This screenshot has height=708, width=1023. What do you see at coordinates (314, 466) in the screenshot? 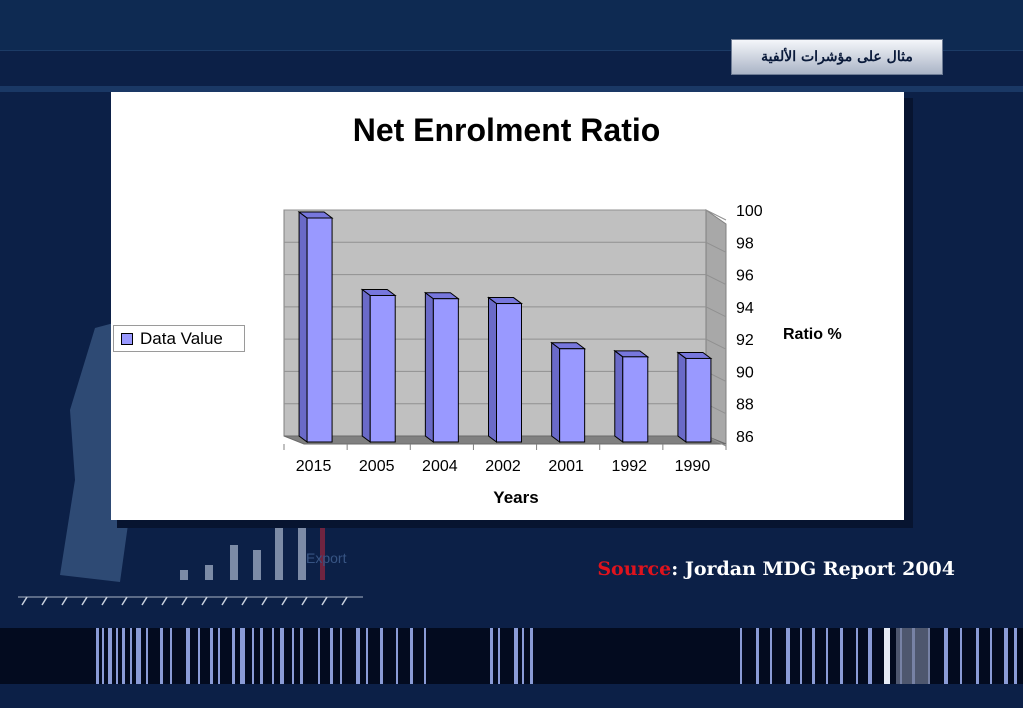
I see `x-tick-label: 2015` at bounding box center [314, 466].